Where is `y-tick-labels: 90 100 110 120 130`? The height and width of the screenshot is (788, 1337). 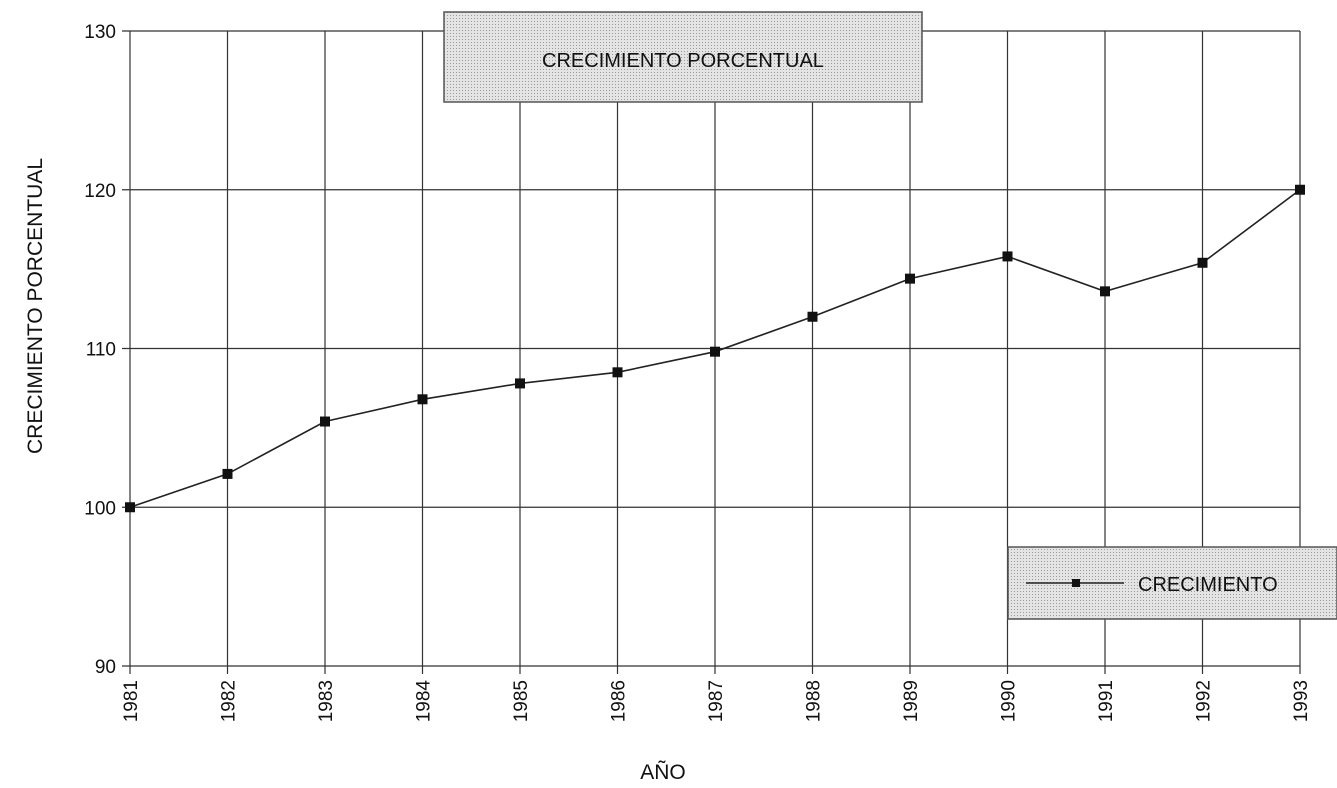 y-tick-labels: 90 100 110 120 130 is located at coordinates (100, 350).